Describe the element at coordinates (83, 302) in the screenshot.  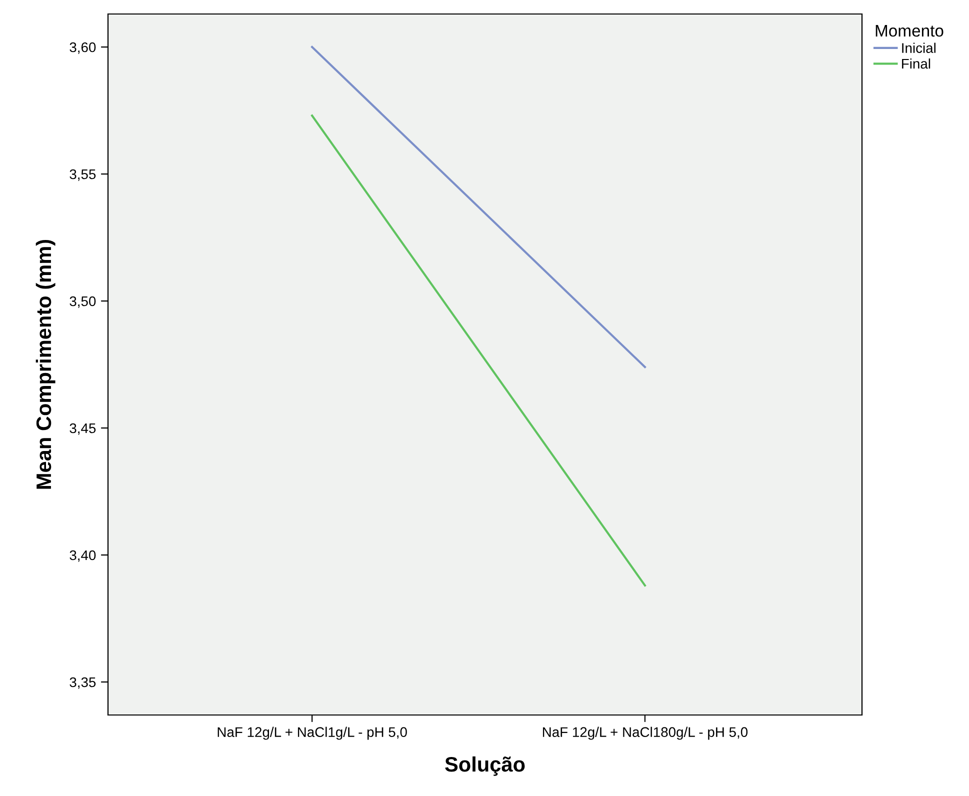
I see `y-tick-label: 3,50` at that location.